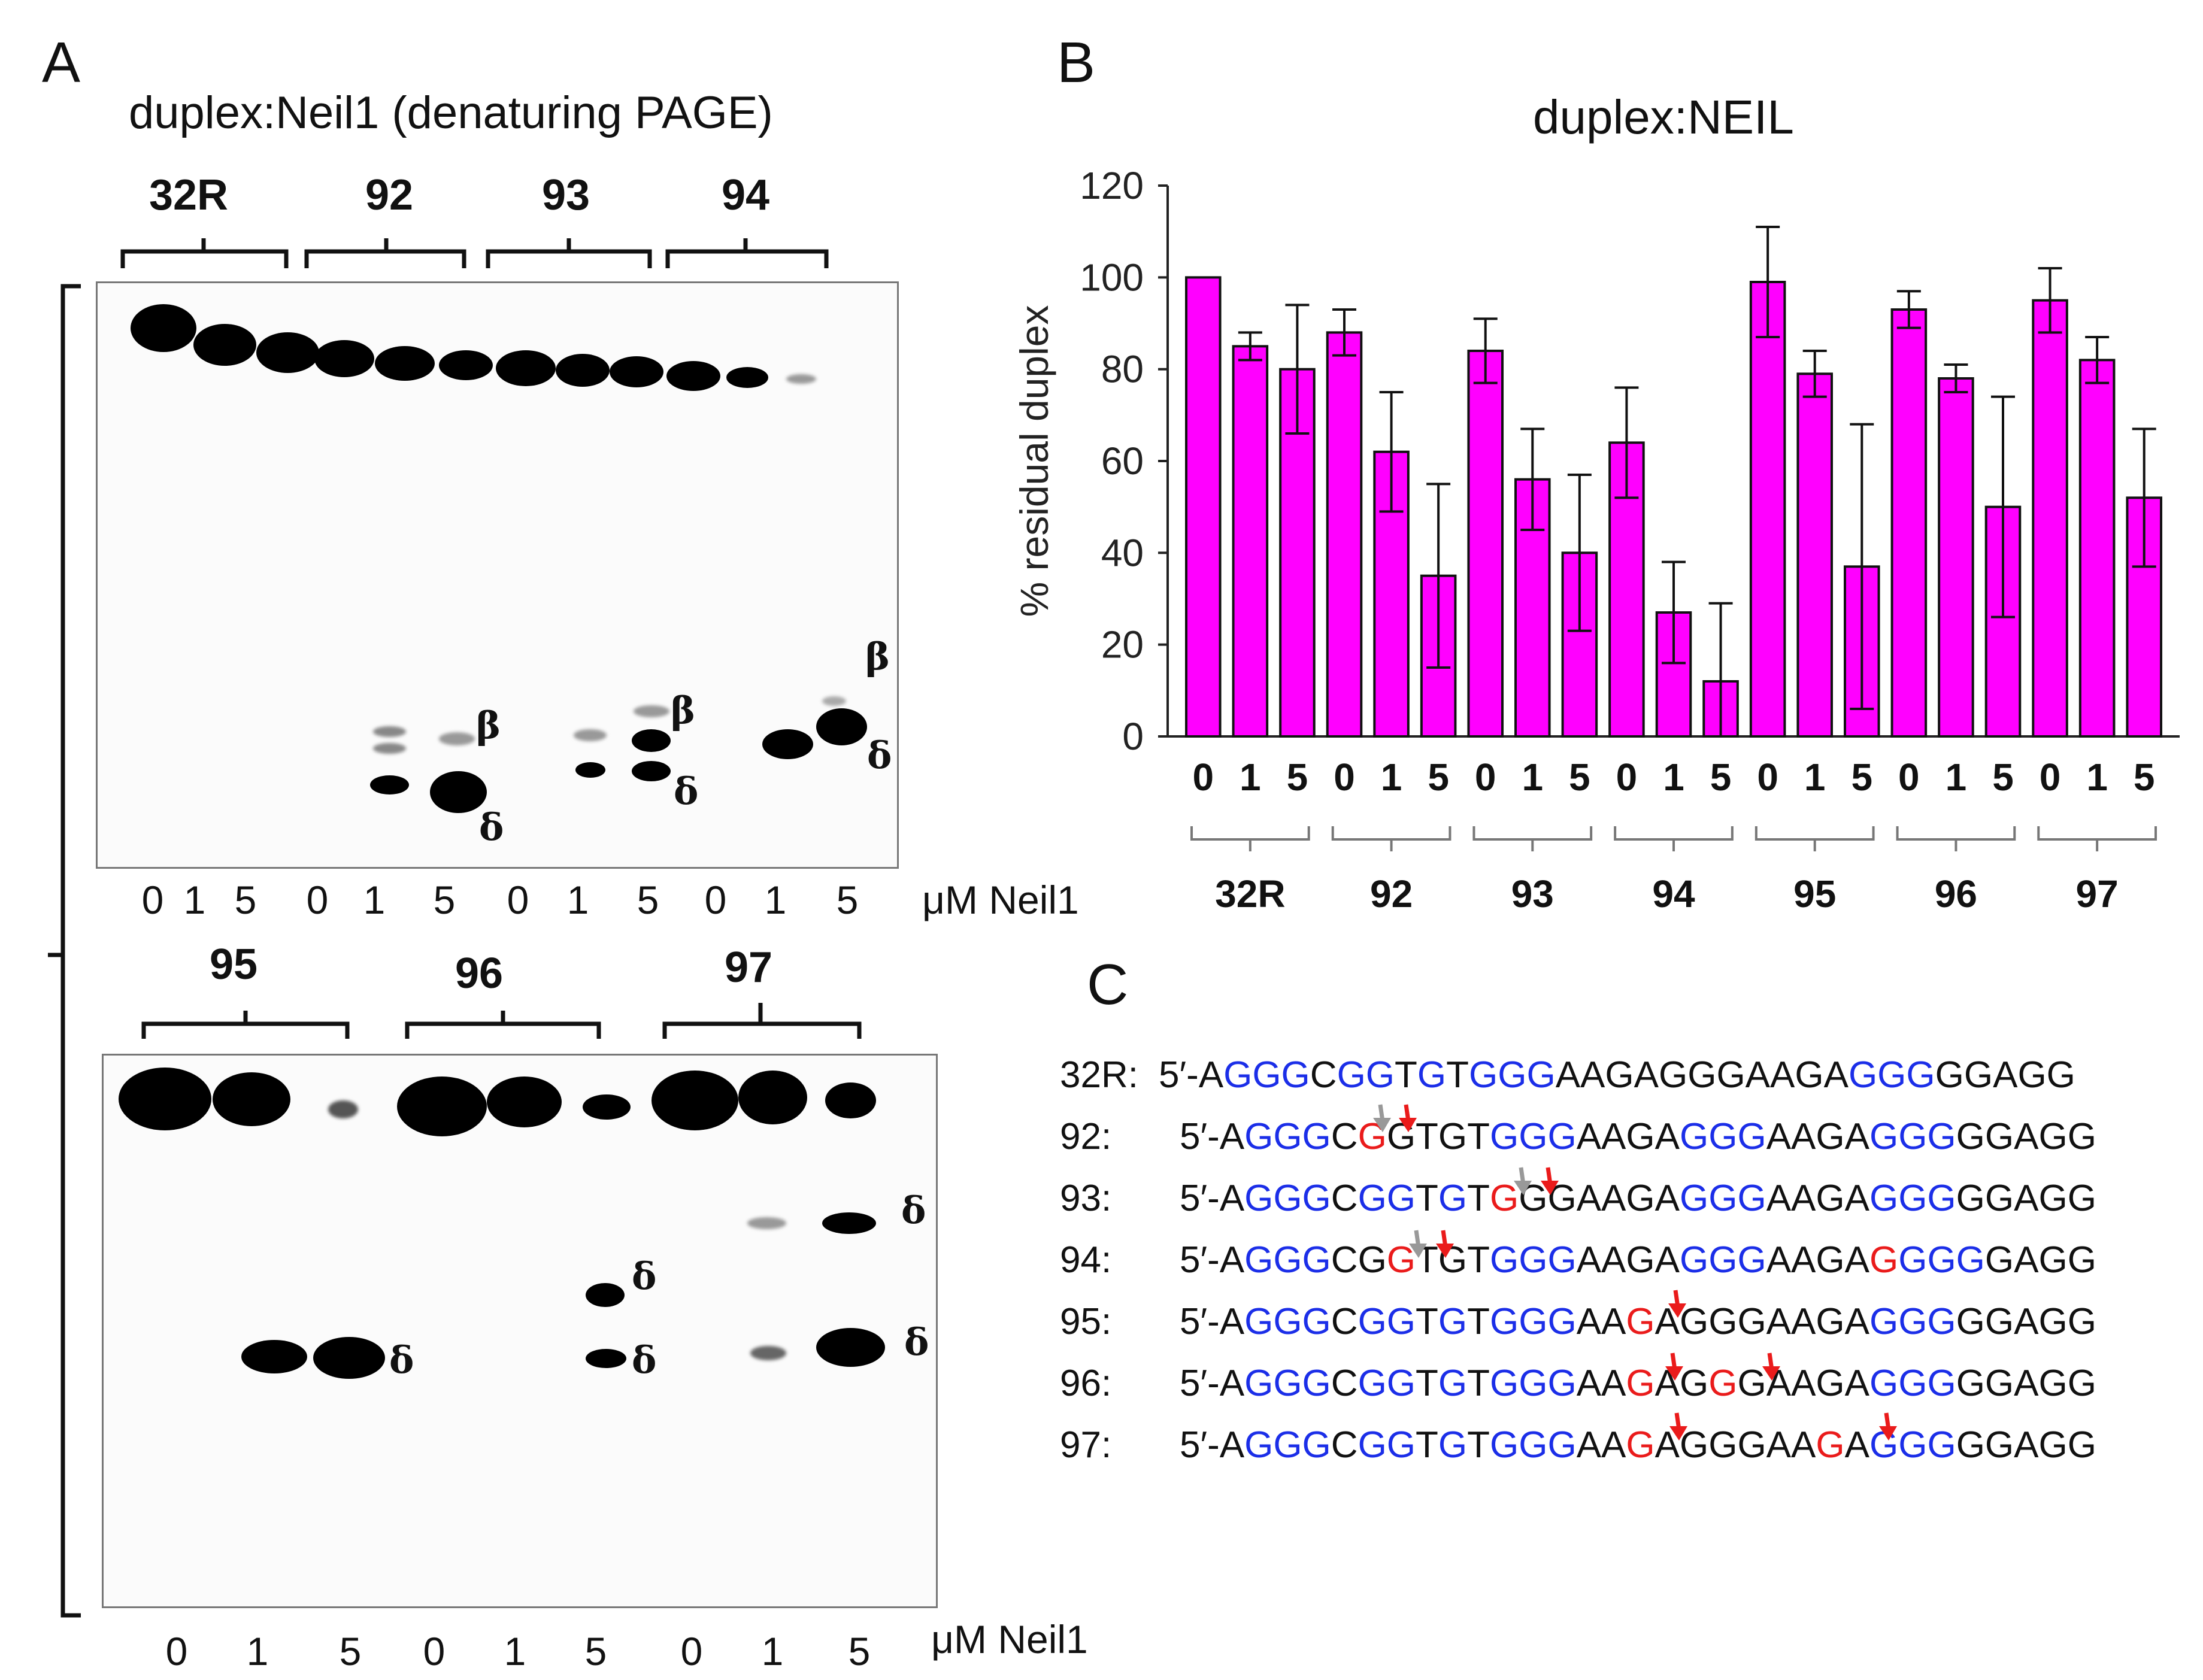 This screenshot has height=1680, width=2203. I want to click on cleavage-arrow-gray, so click(1418, 1244).